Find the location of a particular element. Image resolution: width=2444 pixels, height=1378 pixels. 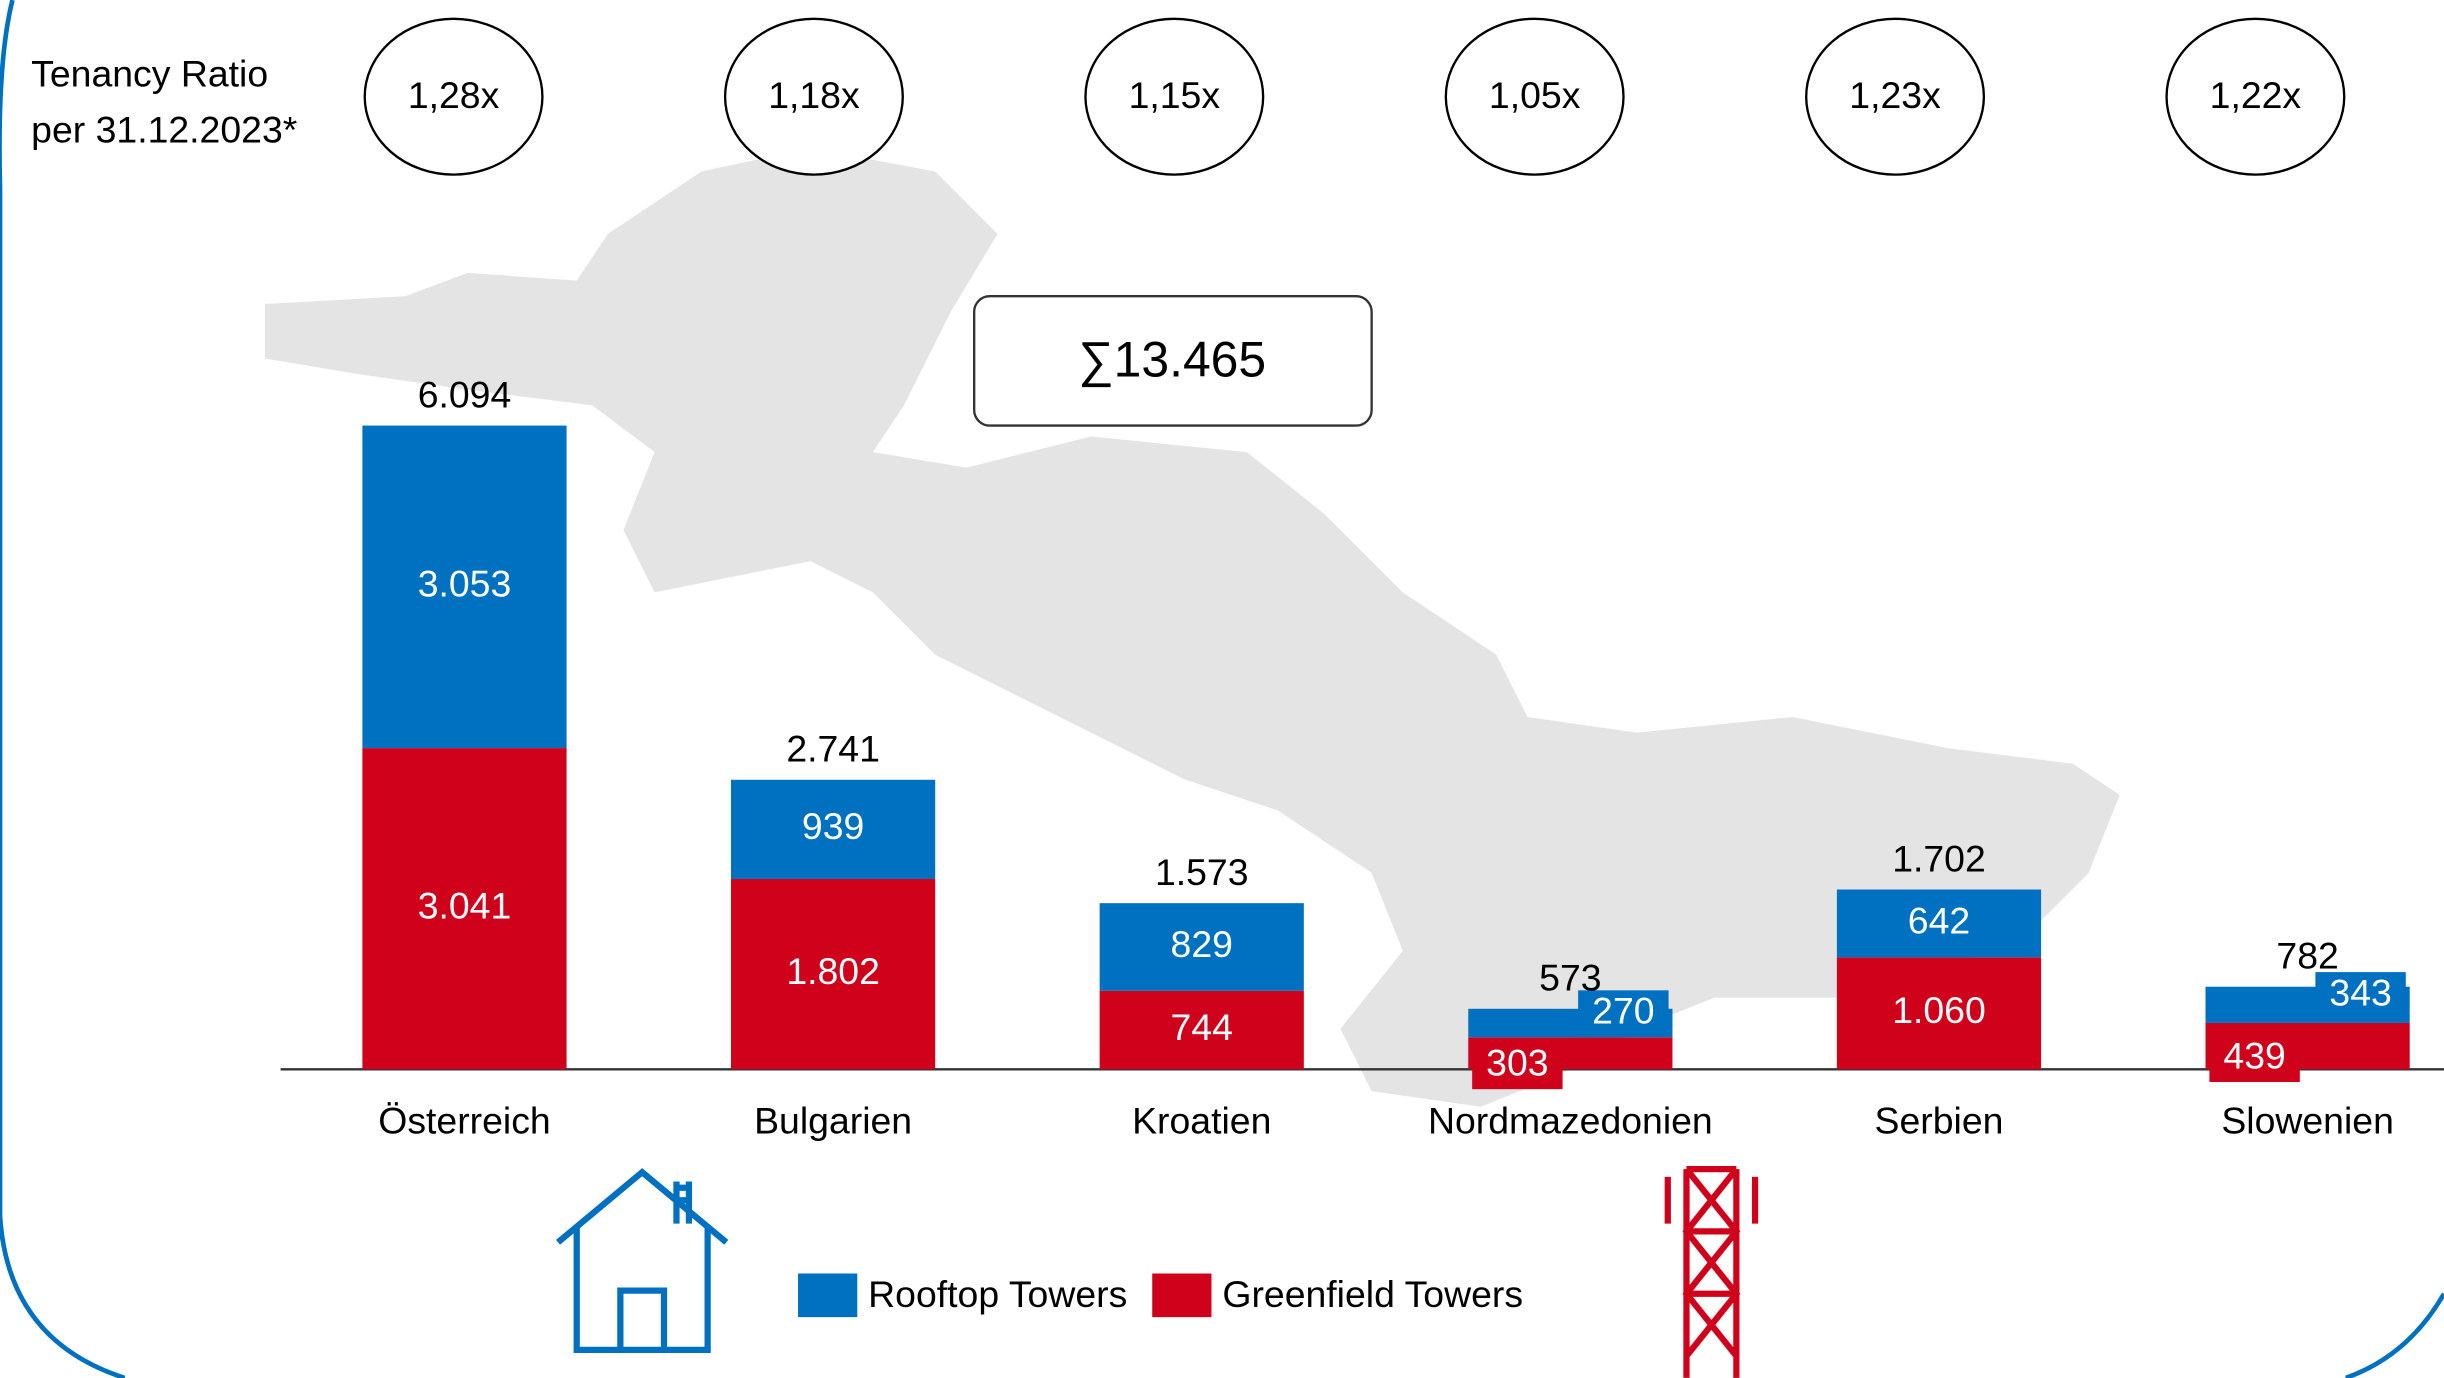

ratio-label: 1,28x is located at coordinates (454, 95).